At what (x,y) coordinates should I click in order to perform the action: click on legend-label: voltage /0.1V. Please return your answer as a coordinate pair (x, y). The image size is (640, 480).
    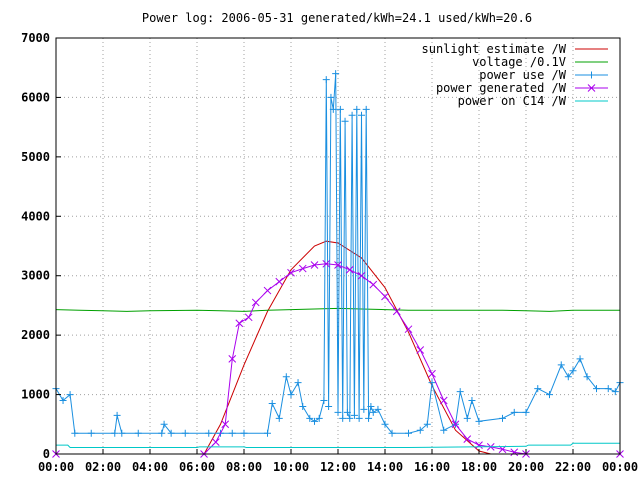
    Looking at the image, I should click on (519, 62).